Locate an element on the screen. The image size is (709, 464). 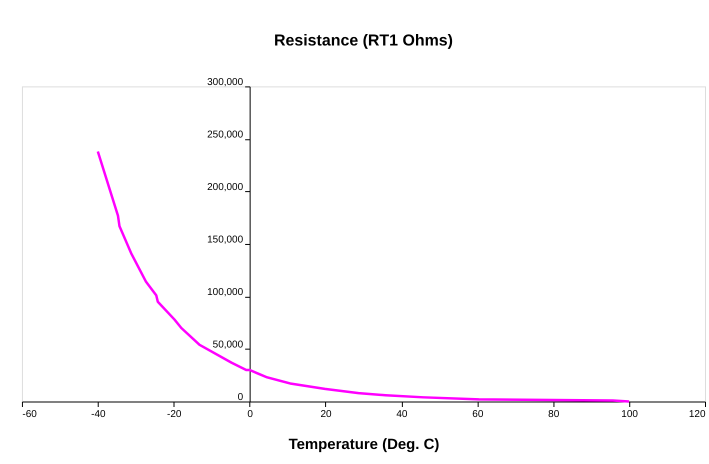
x-tick-label: 80 is located at coordinates (554, 414).